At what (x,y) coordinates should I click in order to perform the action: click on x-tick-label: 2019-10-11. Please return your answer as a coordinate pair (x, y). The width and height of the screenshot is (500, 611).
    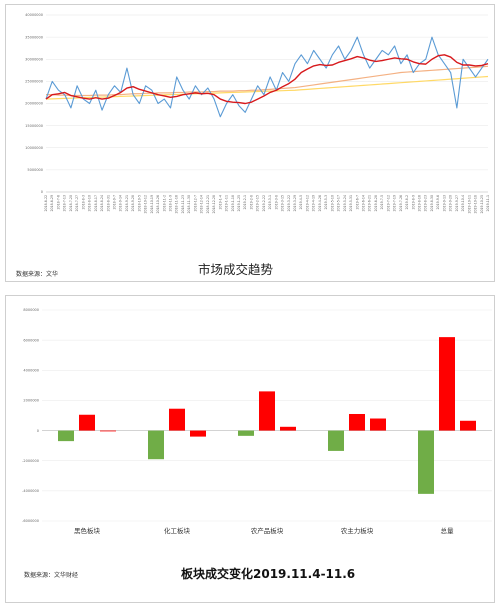
    Looking at the image, I should click on (469, 204).